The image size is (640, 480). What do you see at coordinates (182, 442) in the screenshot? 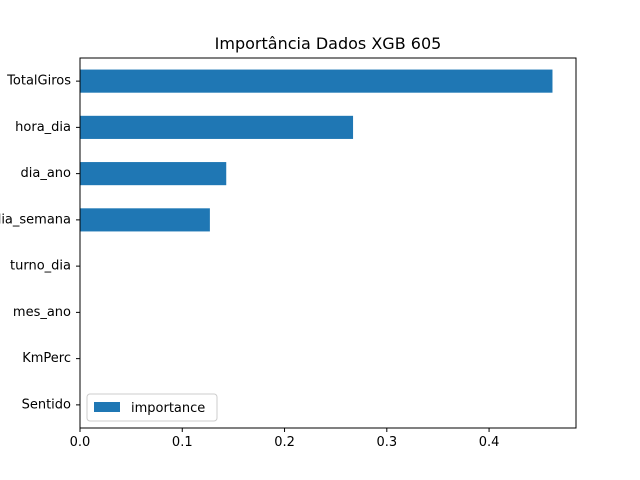
I see `x-tick-label: 0.1` at bounding box center [182, 442].